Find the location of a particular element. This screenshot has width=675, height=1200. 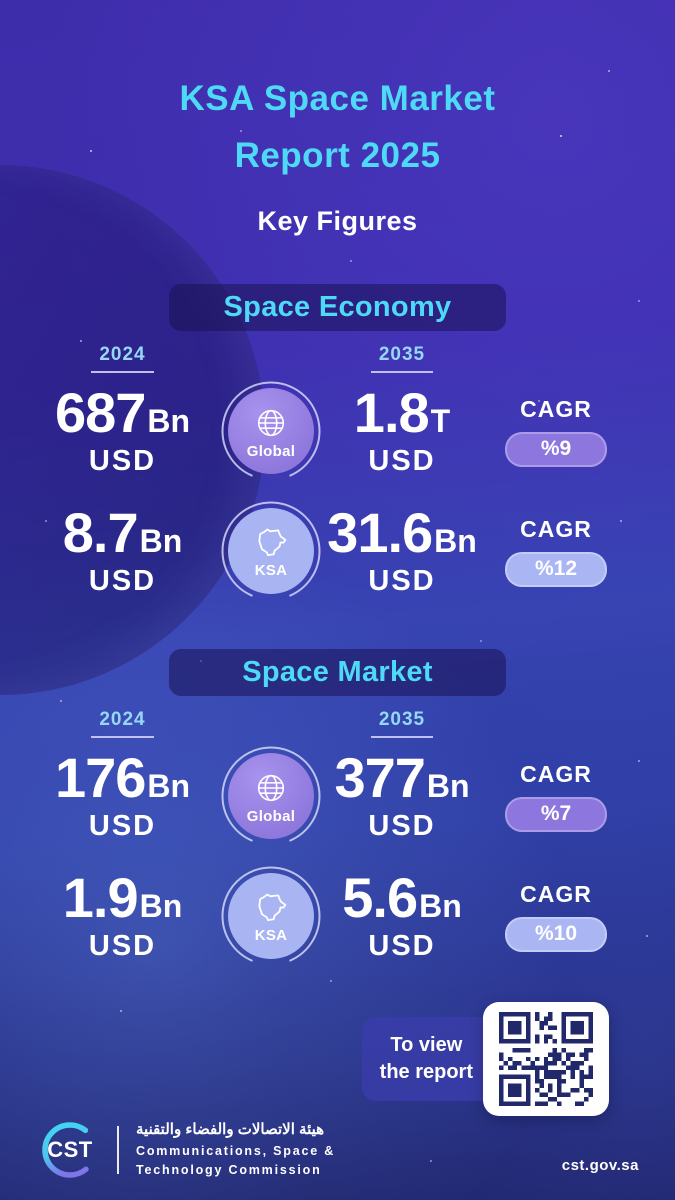

qr-caption-line2: the report is located at coordinates (426, 1072).